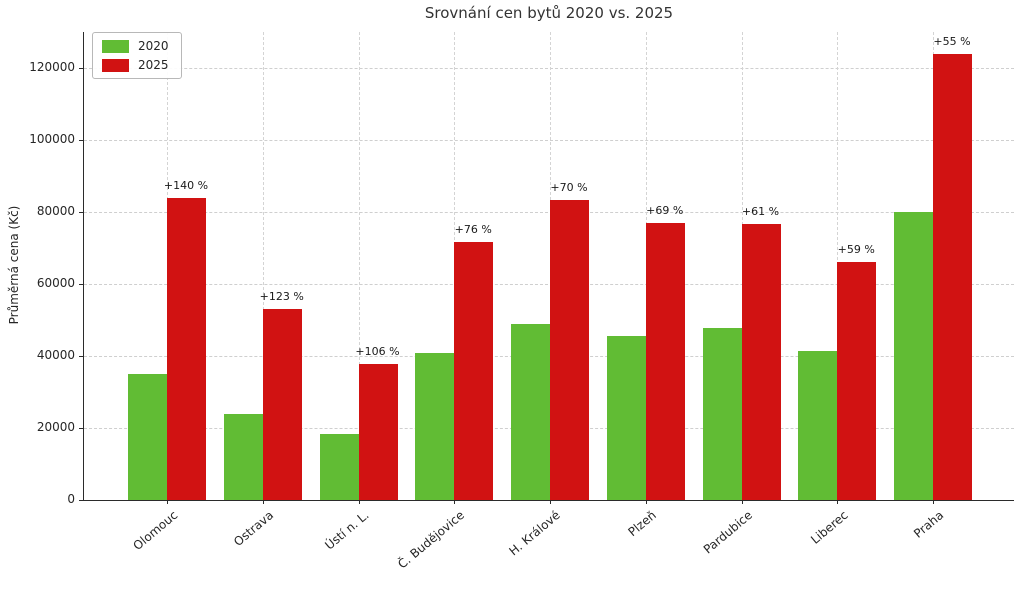  I want to click on pct-annotation-H. Králové: +70 %, so click(569, 188).